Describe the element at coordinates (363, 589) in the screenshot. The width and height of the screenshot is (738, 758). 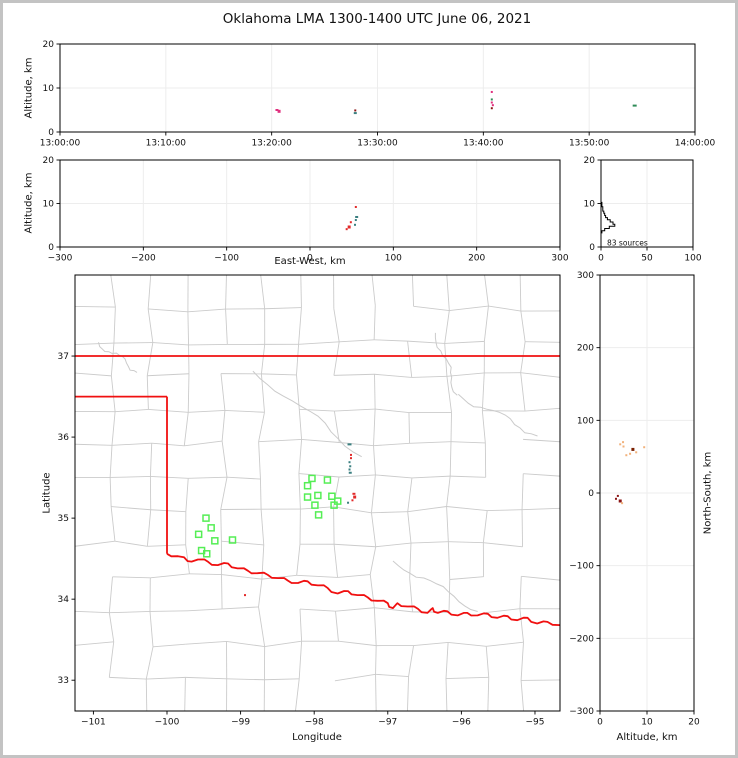
I see `red-river-border` at that location.